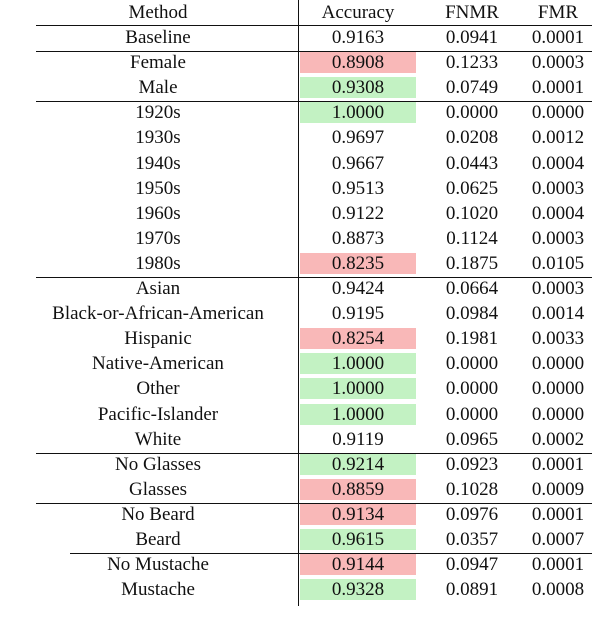  What do you see at coordinates (358, 213) in the screenshot?
I see `cell-accuracy: 0.9122` at bounding box center [358, 213].